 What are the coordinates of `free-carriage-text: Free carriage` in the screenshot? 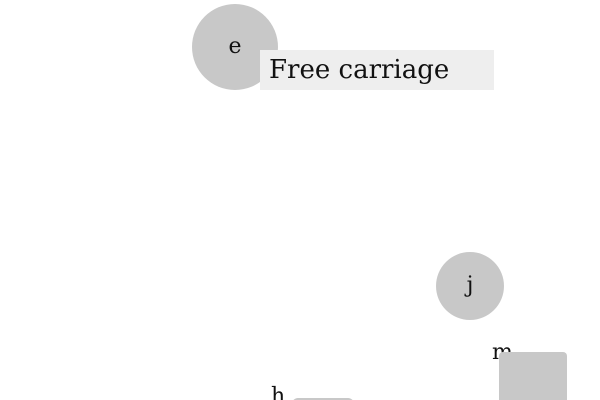 It's located at (359, 70).